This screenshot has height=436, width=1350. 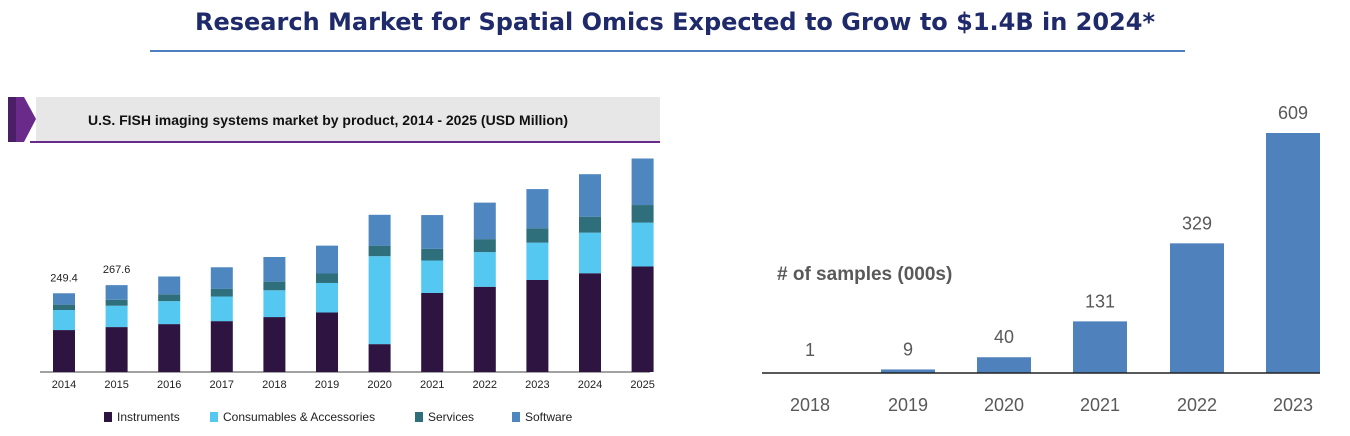 I want to click on bar-segment-instruments-2025, so click(x=642, y=319).